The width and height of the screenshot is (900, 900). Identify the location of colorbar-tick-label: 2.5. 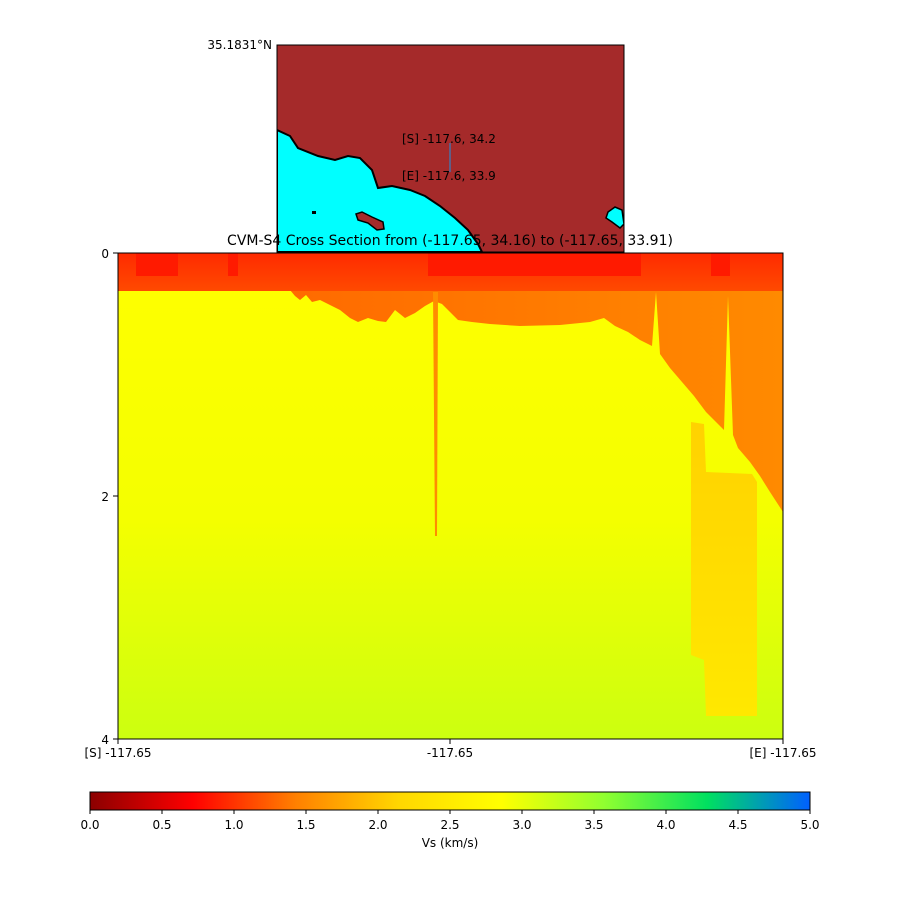
(449, 825).